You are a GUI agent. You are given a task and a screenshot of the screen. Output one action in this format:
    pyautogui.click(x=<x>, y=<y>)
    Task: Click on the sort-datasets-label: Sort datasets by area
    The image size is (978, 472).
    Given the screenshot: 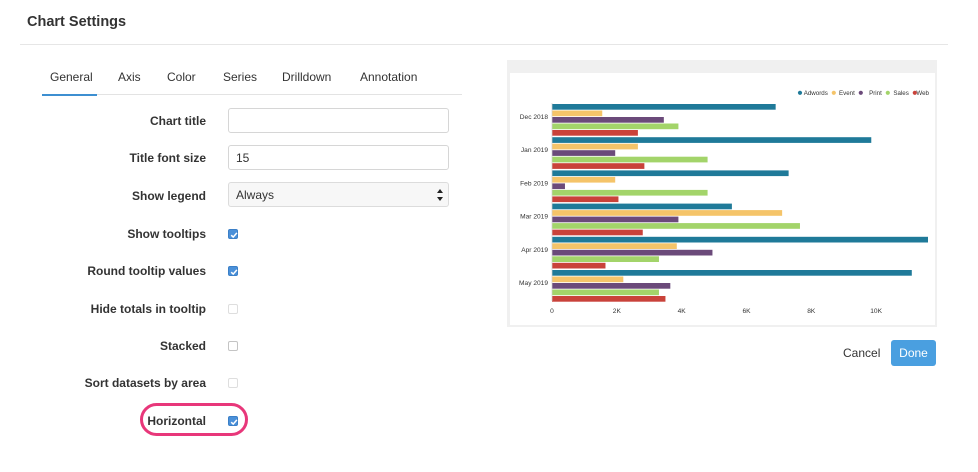 What is the action you would take?
    pyautogui.click(x=145, y=383)
    